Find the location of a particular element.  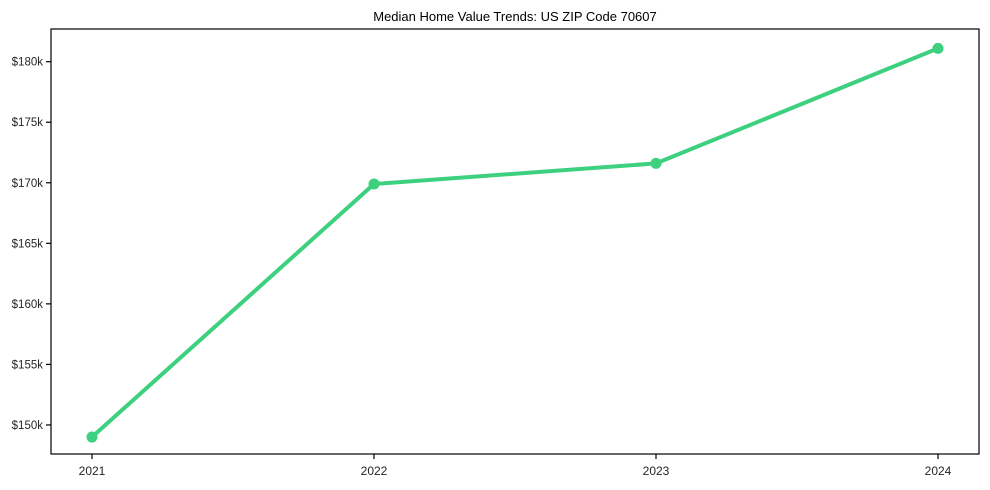

y-tick-label: $160k is located at coordinates (28, 305).